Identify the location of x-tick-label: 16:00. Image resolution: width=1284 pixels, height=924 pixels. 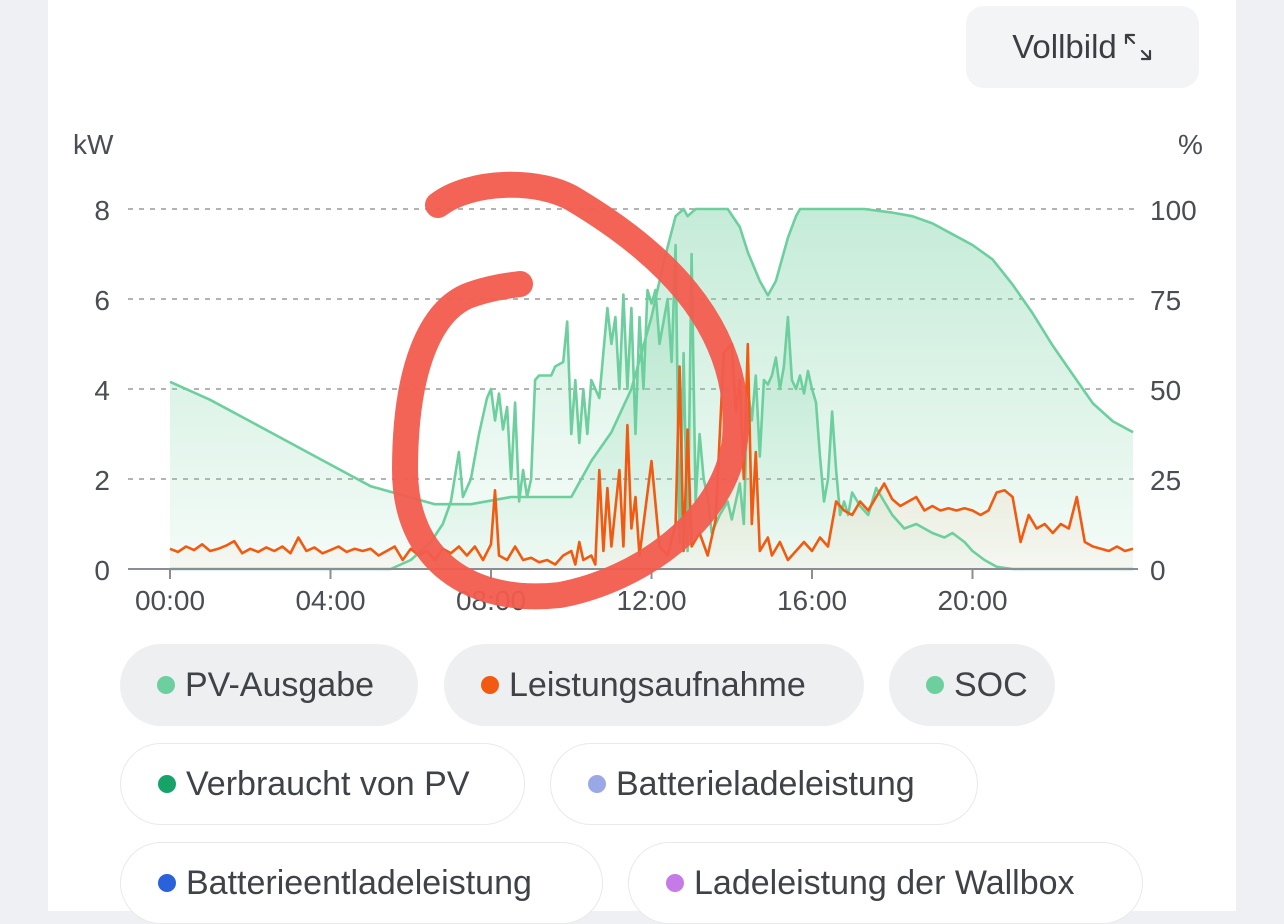
(812, 600).